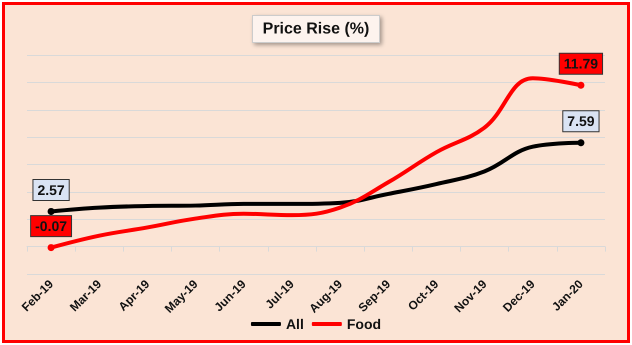  I want to click on data-label: 11.79, so click(581, 64).